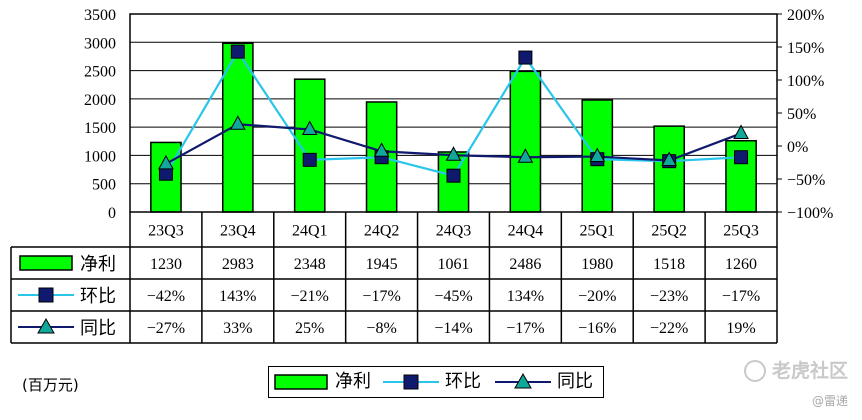 This screenshot has width=862, height=420. What do you see at coordinates (454, 264) in the screenshot?
I see `data-label: 1061` at bounding box center [454, 264].